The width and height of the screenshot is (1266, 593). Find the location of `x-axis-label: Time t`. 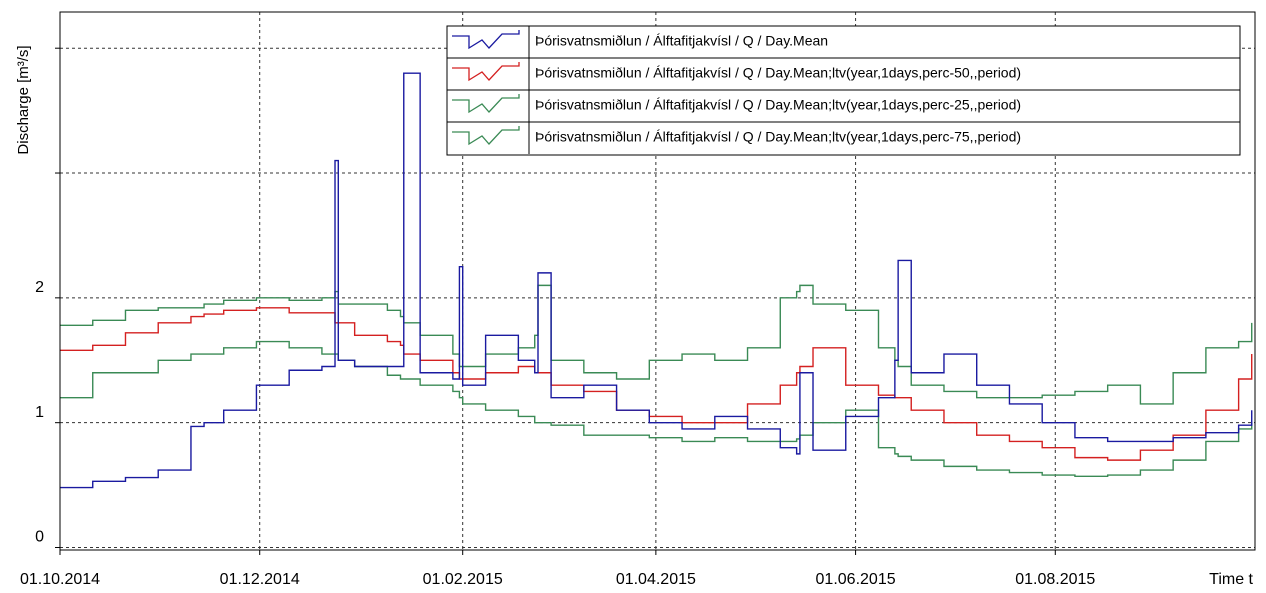

x-axis-label: Time t is located at coordinates (1231, 579).